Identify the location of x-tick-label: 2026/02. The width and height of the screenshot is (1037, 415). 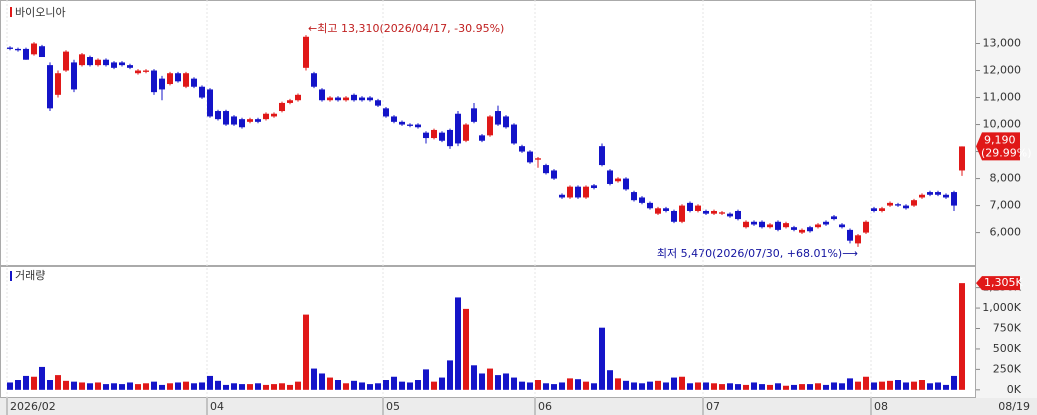
(33, 406).